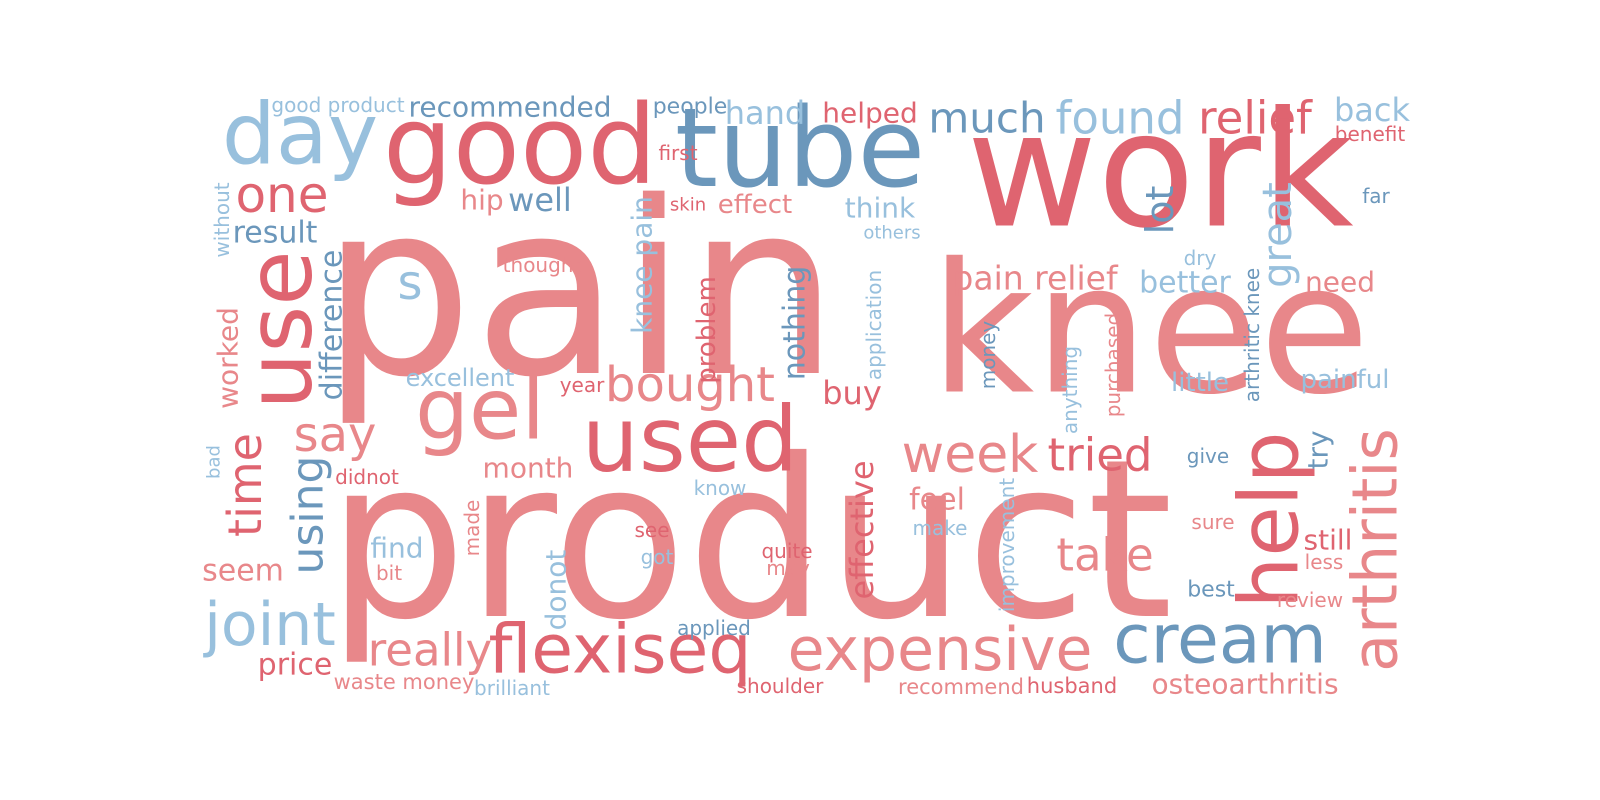 This screenshot has width=1600, height=800. What do you see at coordinates (940, 650) in the screenshot?
I see `word-expensive: expensive` at bounding box center [940, 650].